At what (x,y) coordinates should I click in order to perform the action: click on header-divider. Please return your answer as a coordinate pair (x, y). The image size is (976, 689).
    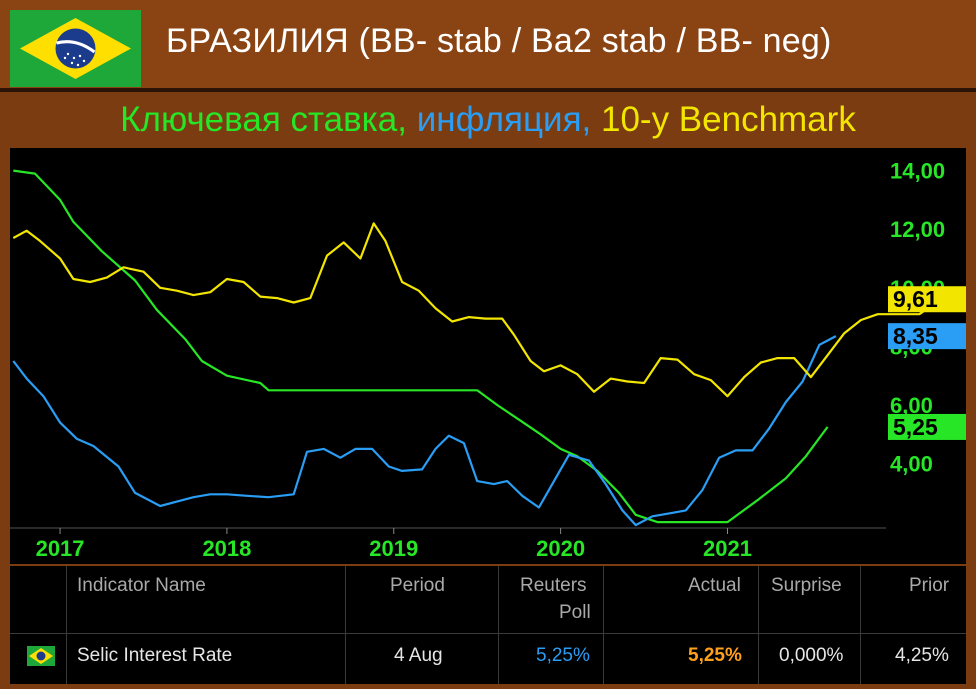
    Looking at the image, I should click on (488, 90).